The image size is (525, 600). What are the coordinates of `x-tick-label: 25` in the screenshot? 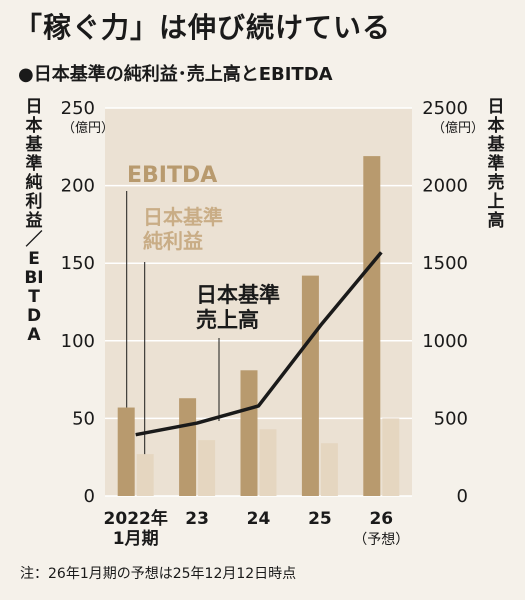 It's located at (320, 519).